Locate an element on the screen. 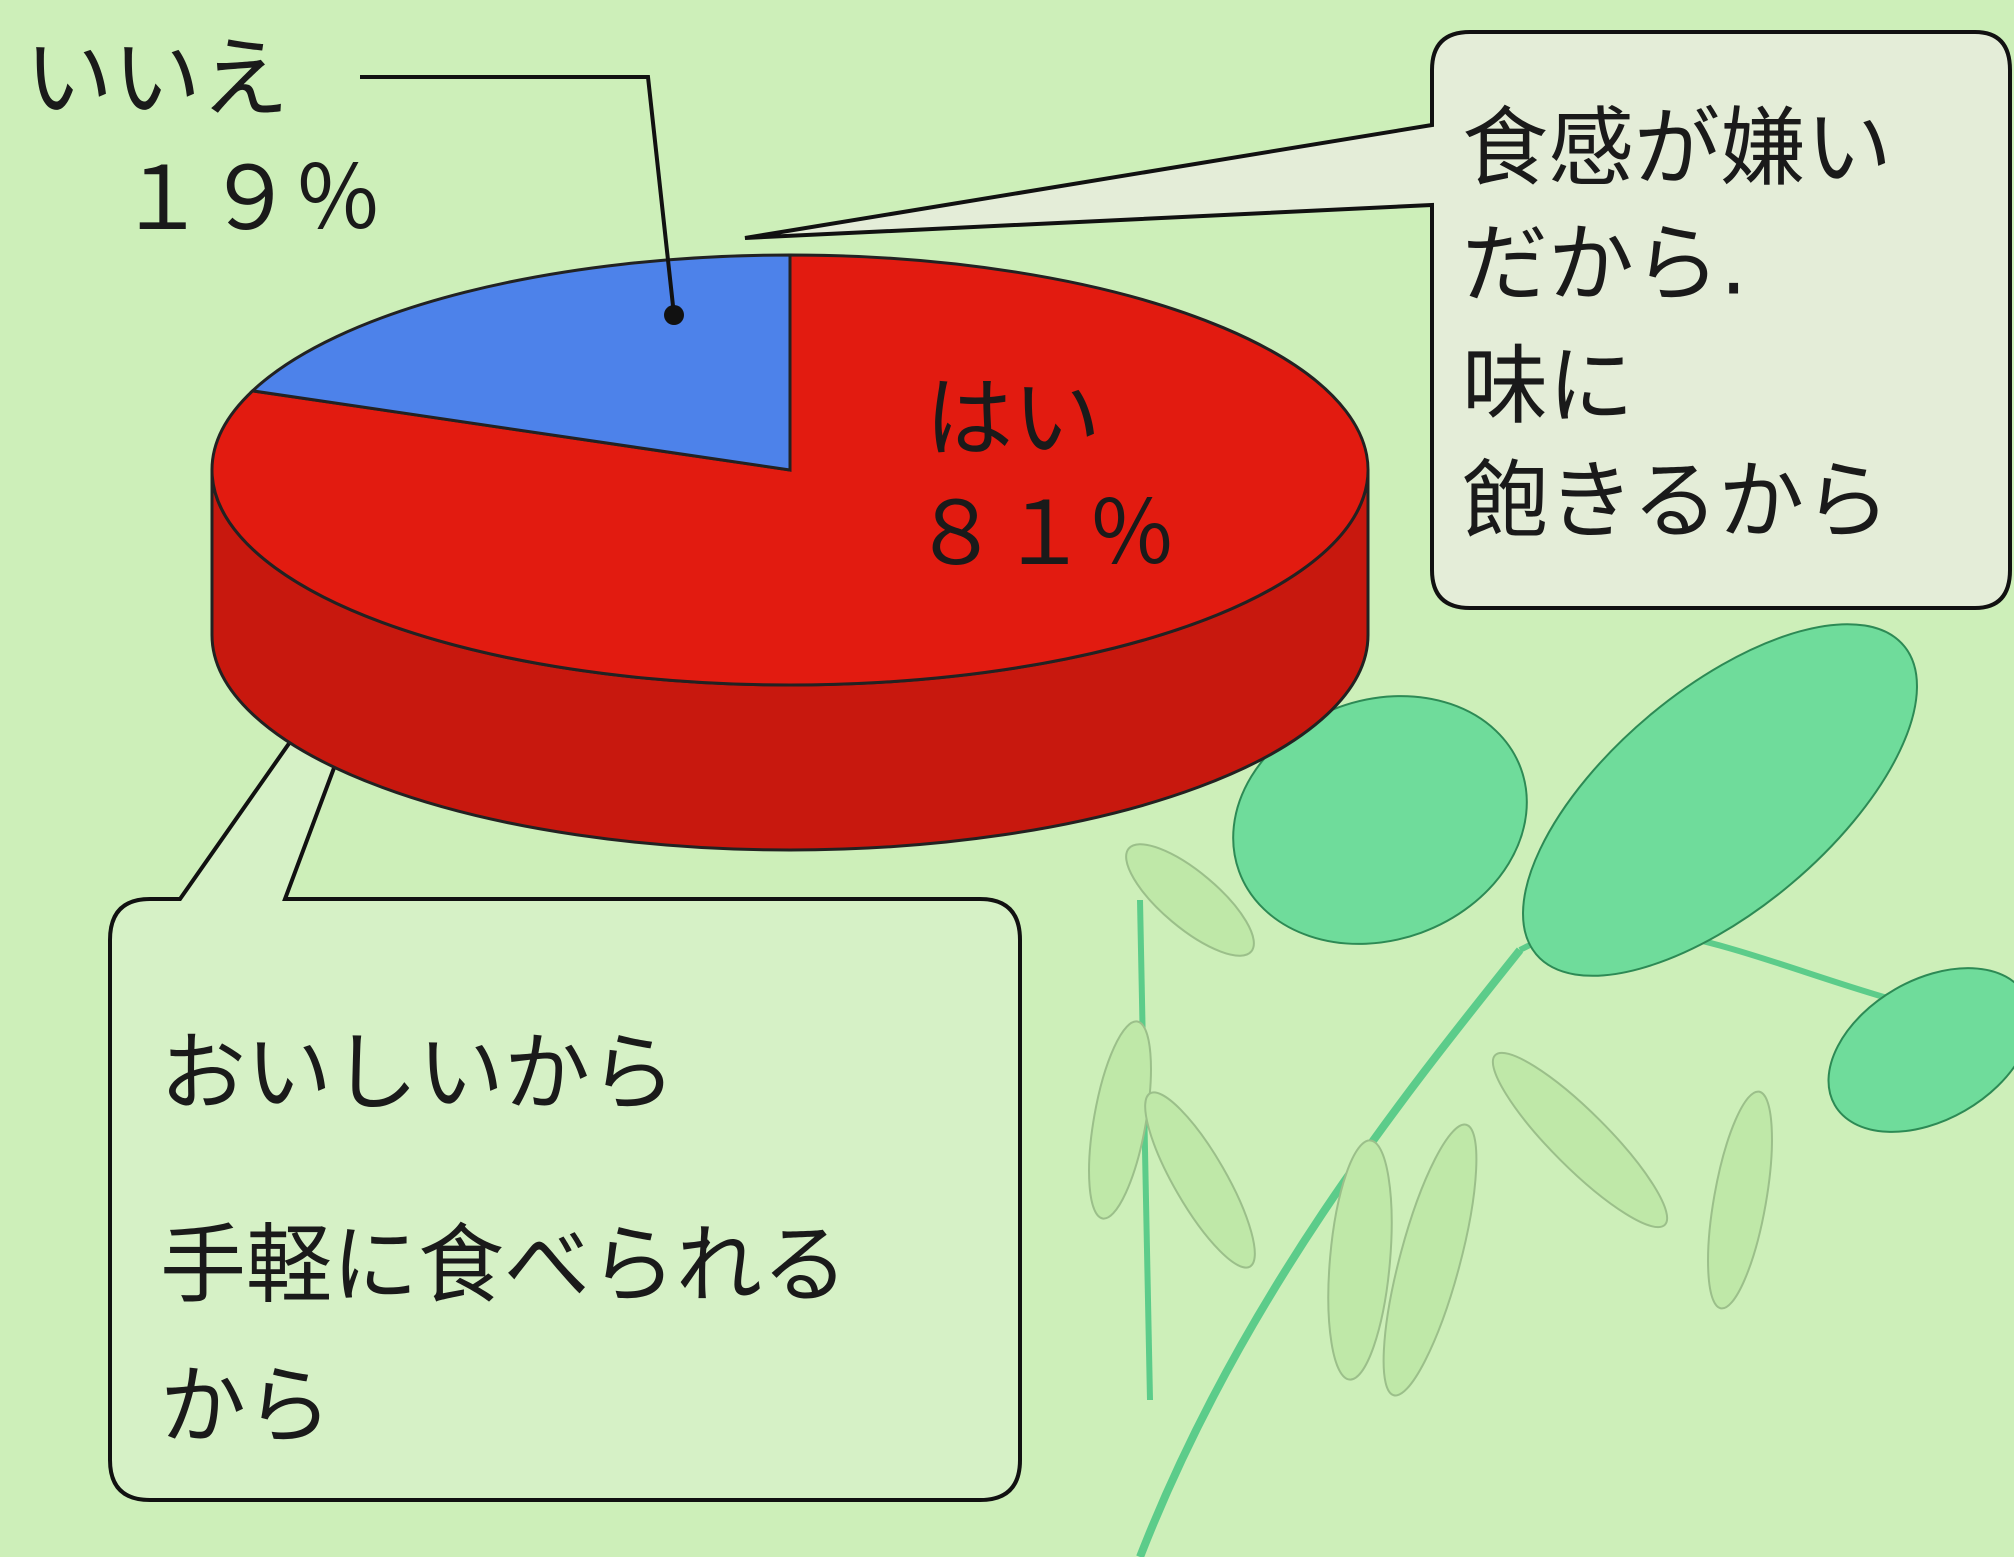 Image resolution: width=2014 pixels, height=1557 pixels. leader-dot is located at coordinates (674, 315).